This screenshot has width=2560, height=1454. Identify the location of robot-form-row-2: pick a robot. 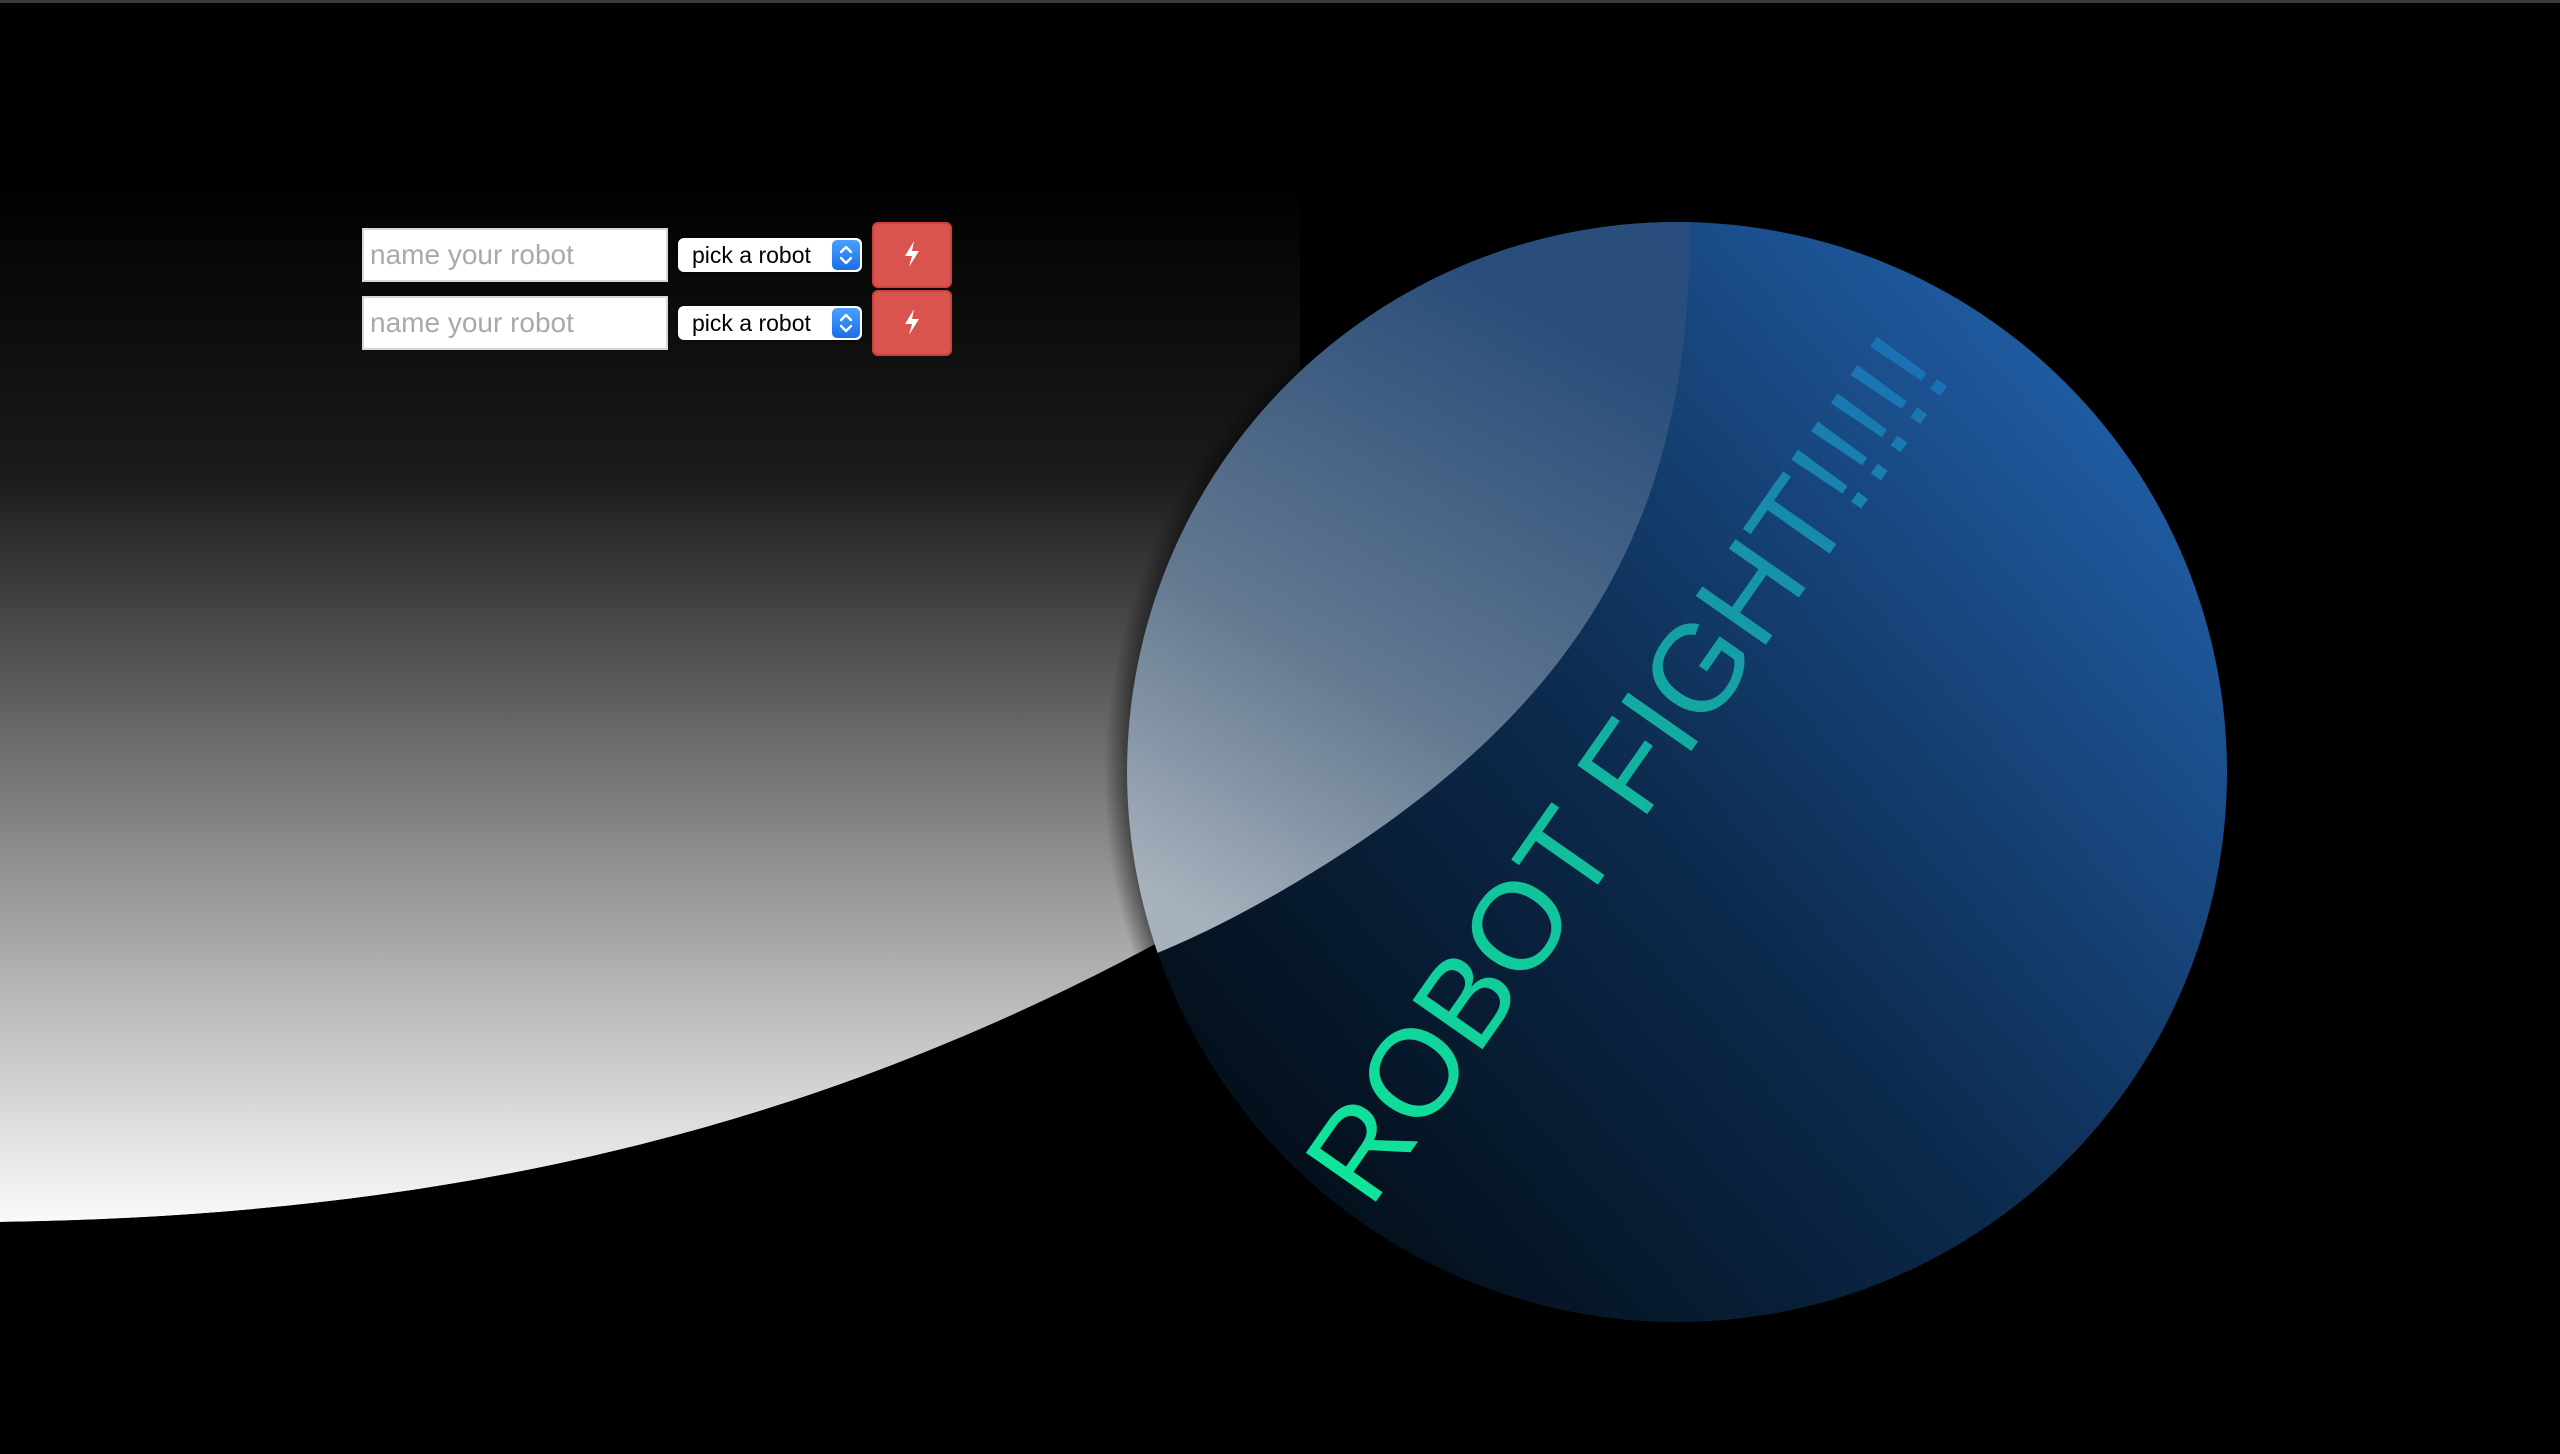
(657, 323).